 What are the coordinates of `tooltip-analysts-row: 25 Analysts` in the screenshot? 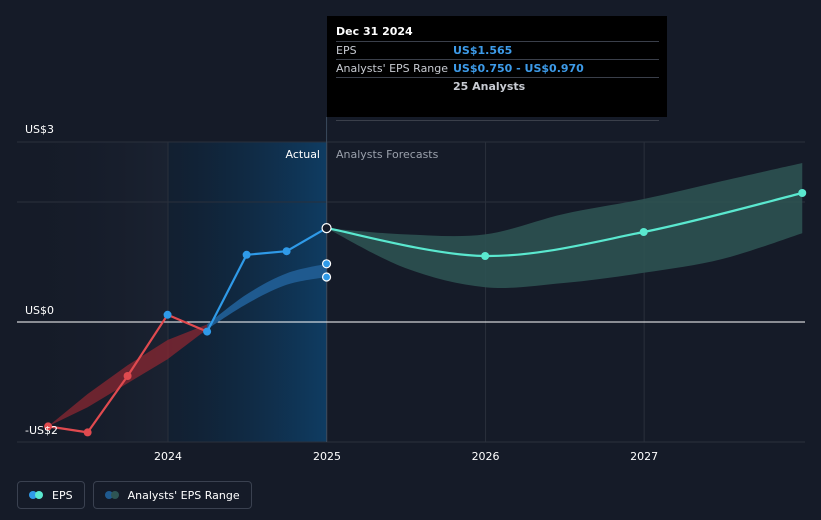 It's located at (497, 99).